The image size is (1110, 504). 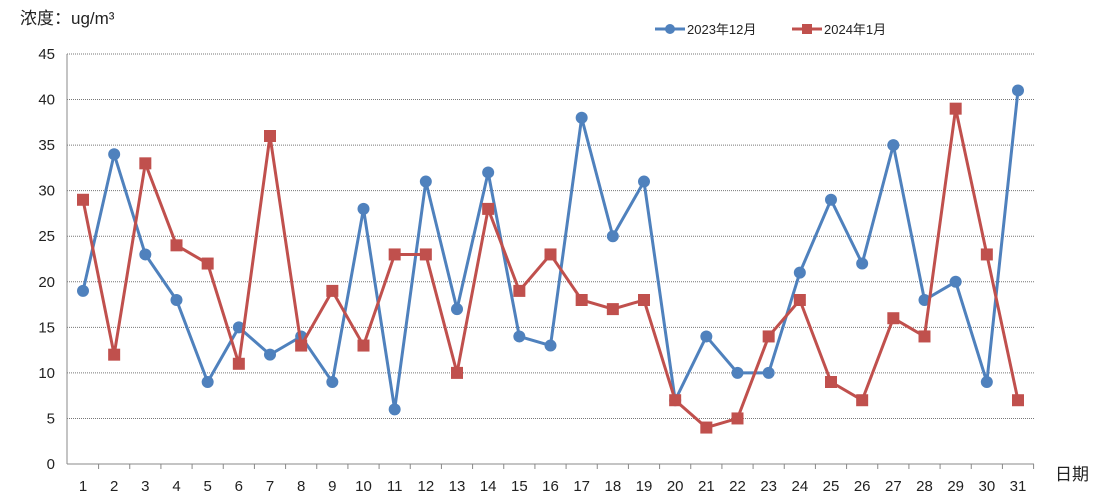 What do you see at coordinates (395, 486) in the screenshot?
I see `x-tick-label: 11` at bounding box center [395, 486].